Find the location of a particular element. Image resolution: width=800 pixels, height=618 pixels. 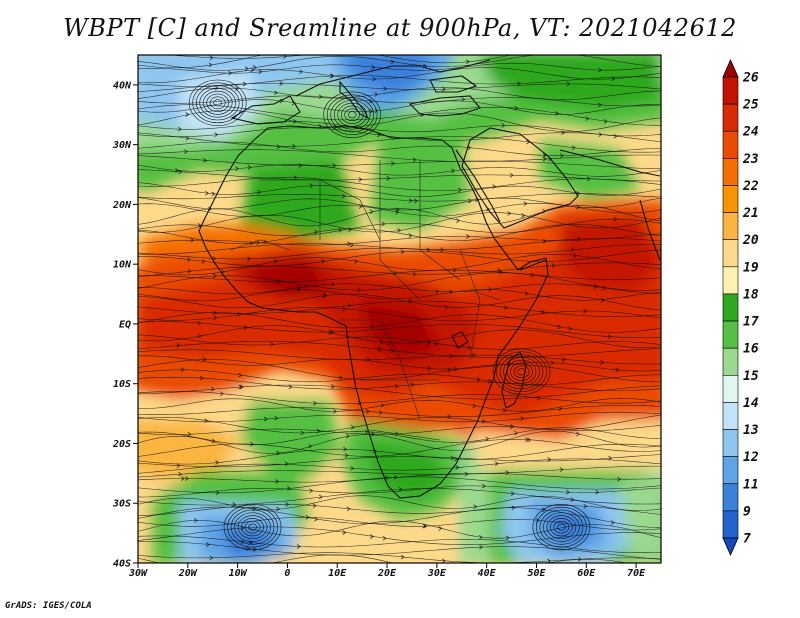

colorbar: 26 25 24 23 22 21 20 19 18 17 16 15 14 13 12 11 9 7 is located at coordinates (740, 307).